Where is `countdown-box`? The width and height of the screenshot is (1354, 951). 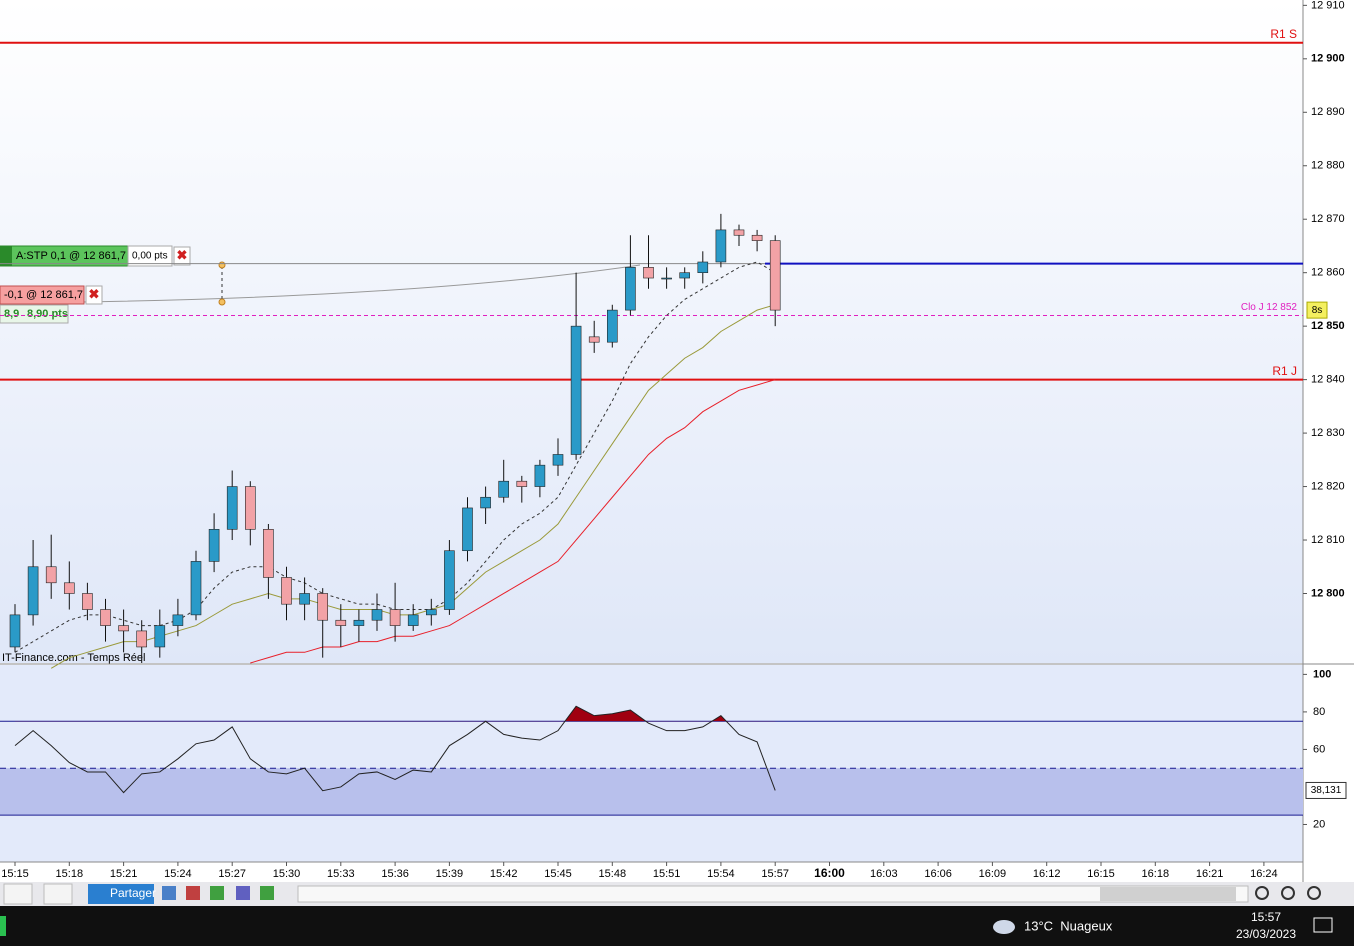 countdown-box is located at coordinates (1317, 310).